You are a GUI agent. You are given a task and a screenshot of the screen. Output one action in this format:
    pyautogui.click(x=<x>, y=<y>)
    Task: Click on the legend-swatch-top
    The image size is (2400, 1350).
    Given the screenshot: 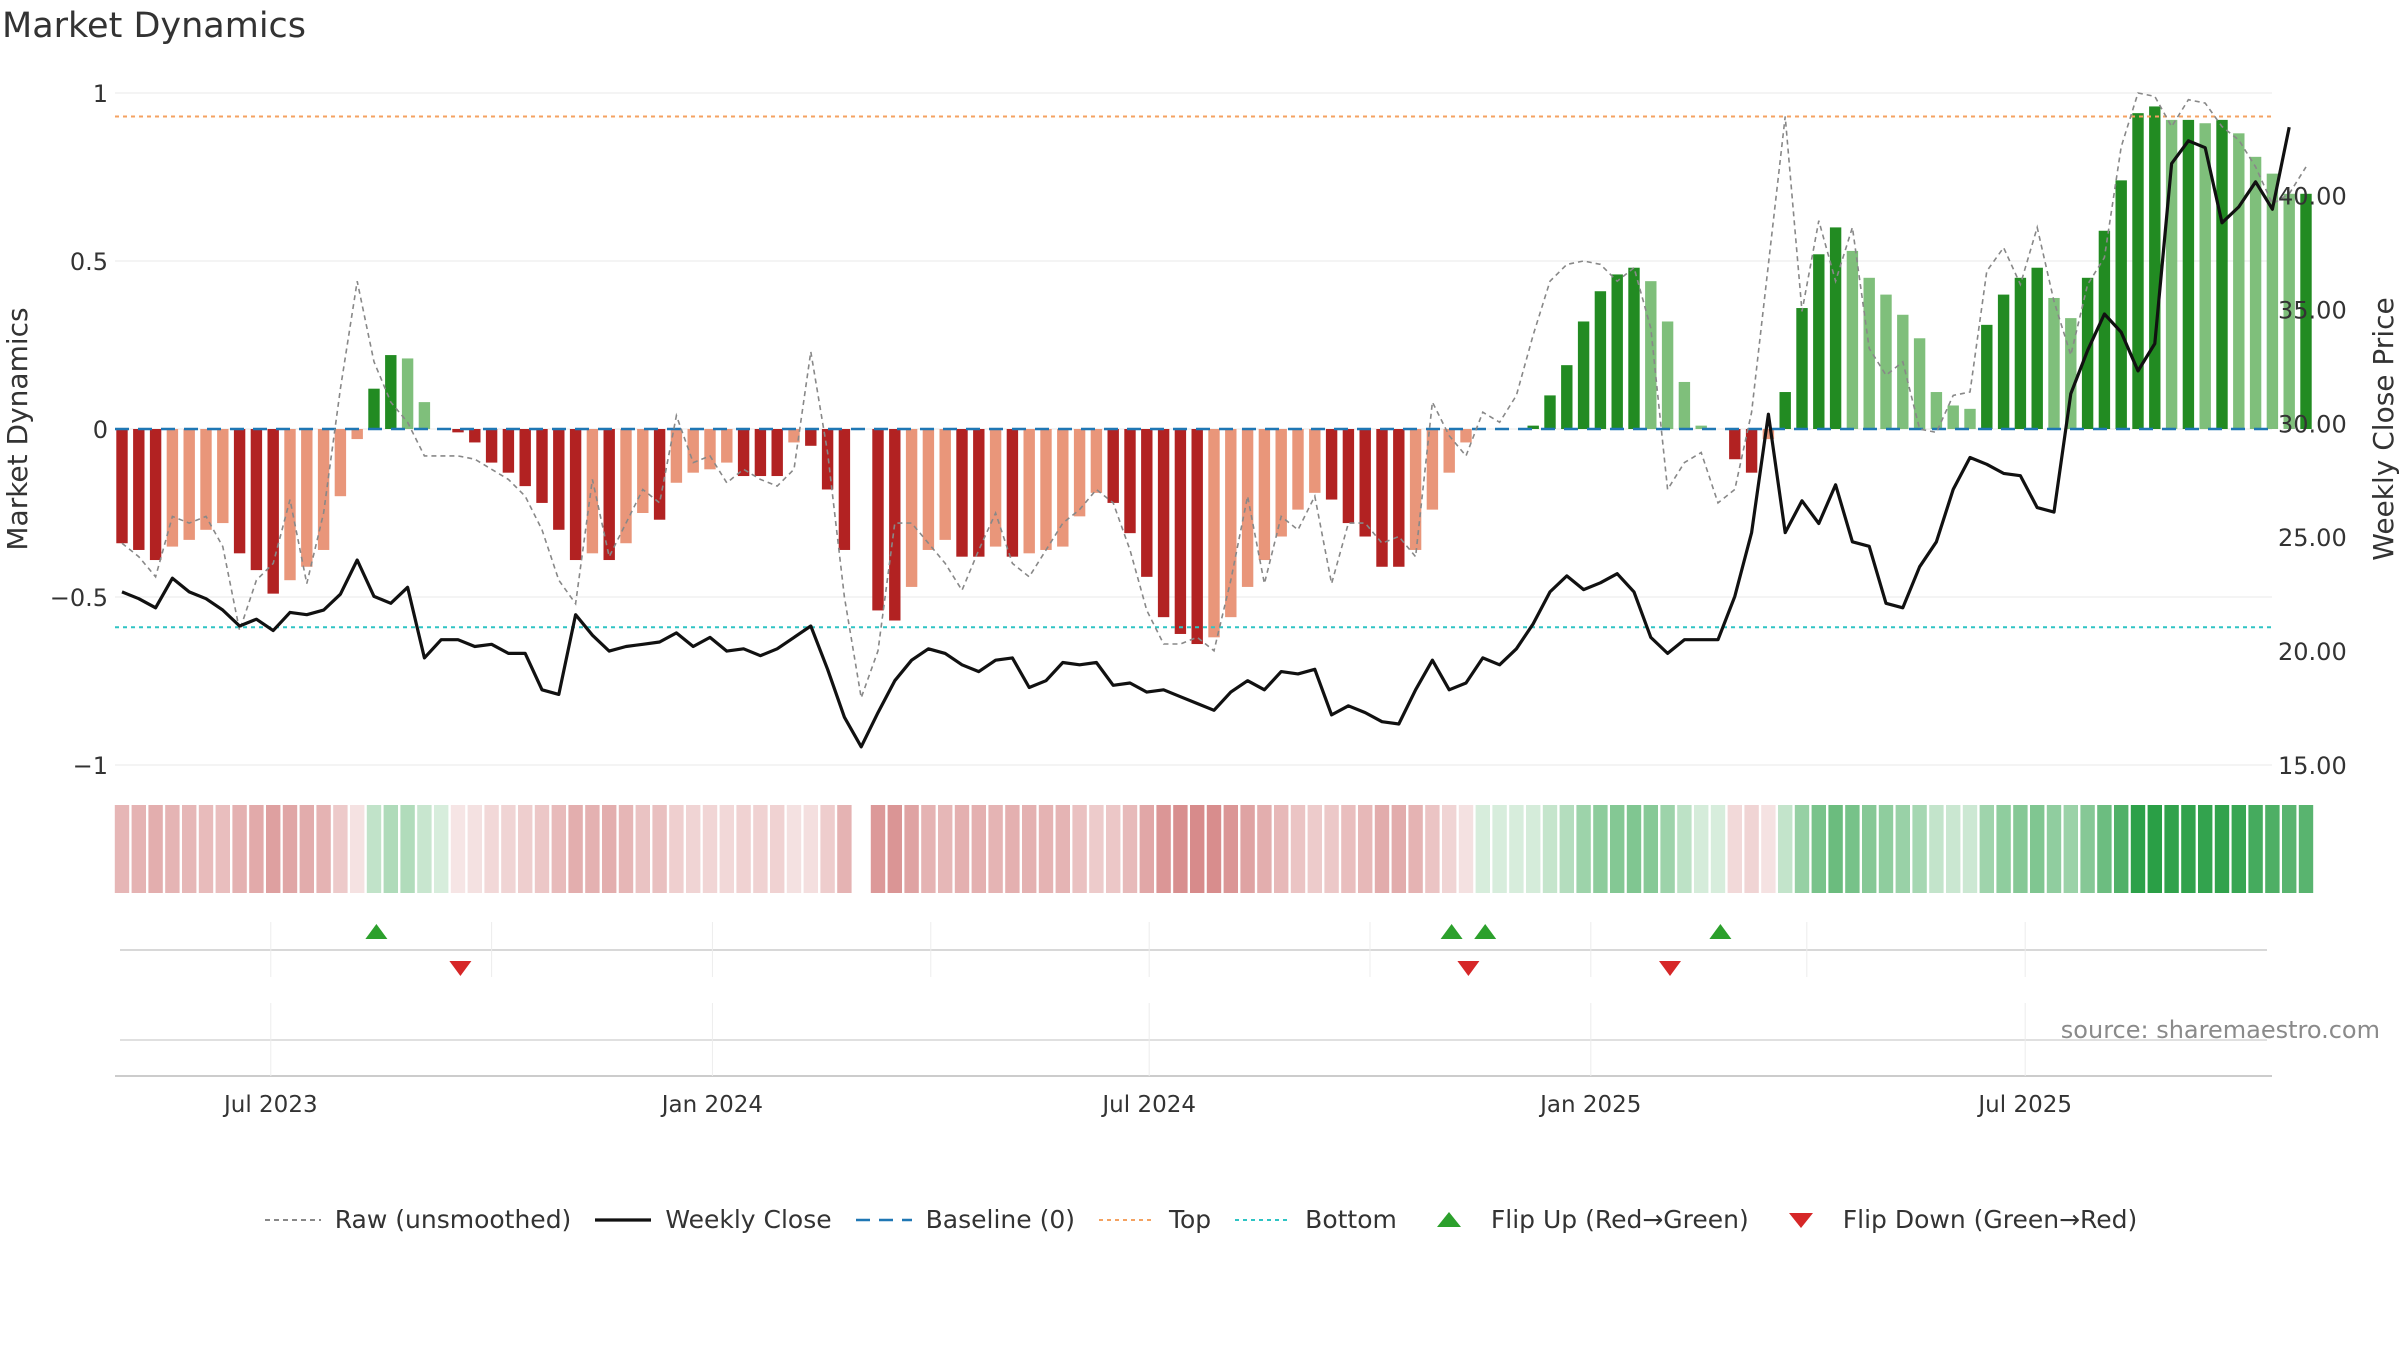 What is the action you would take?
    pyautogui.click(x=1126, y=1219)
    